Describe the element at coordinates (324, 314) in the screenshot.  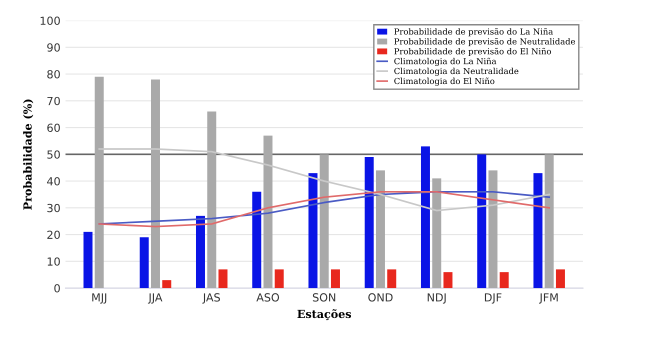
I see `x-axis-title: Estações` at that location.